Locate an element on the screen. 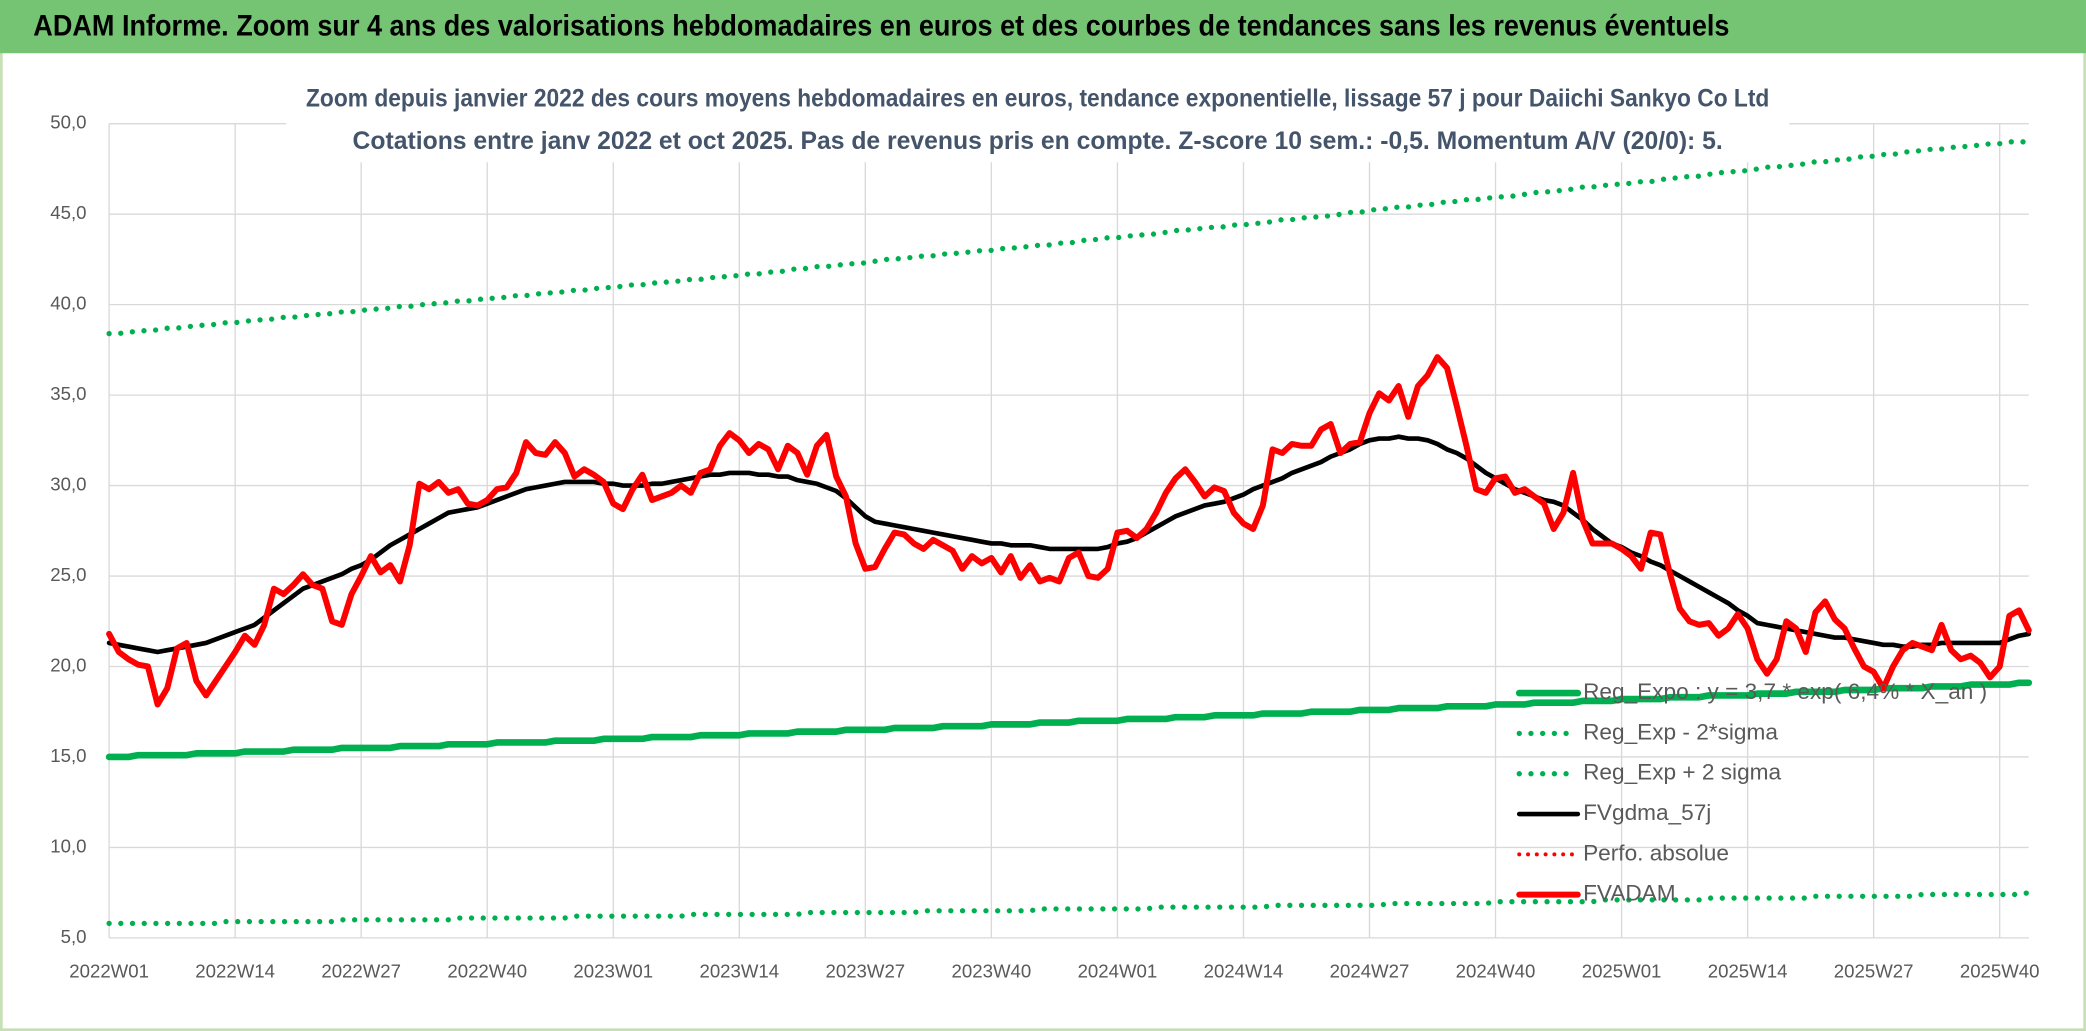 Image resolution: width=2086 pixels, height=1031 pixels. x-tick-label: 2023W40 is located at coordinates (992, 970).